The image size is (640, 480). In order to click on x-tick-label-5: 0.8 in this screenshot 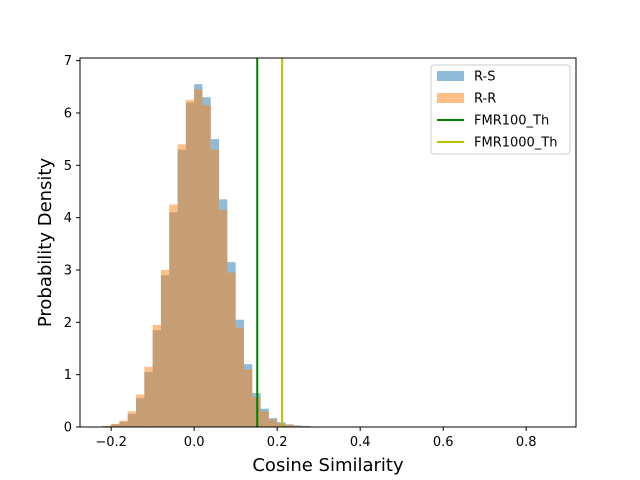, I will do `click(526, 442)`.